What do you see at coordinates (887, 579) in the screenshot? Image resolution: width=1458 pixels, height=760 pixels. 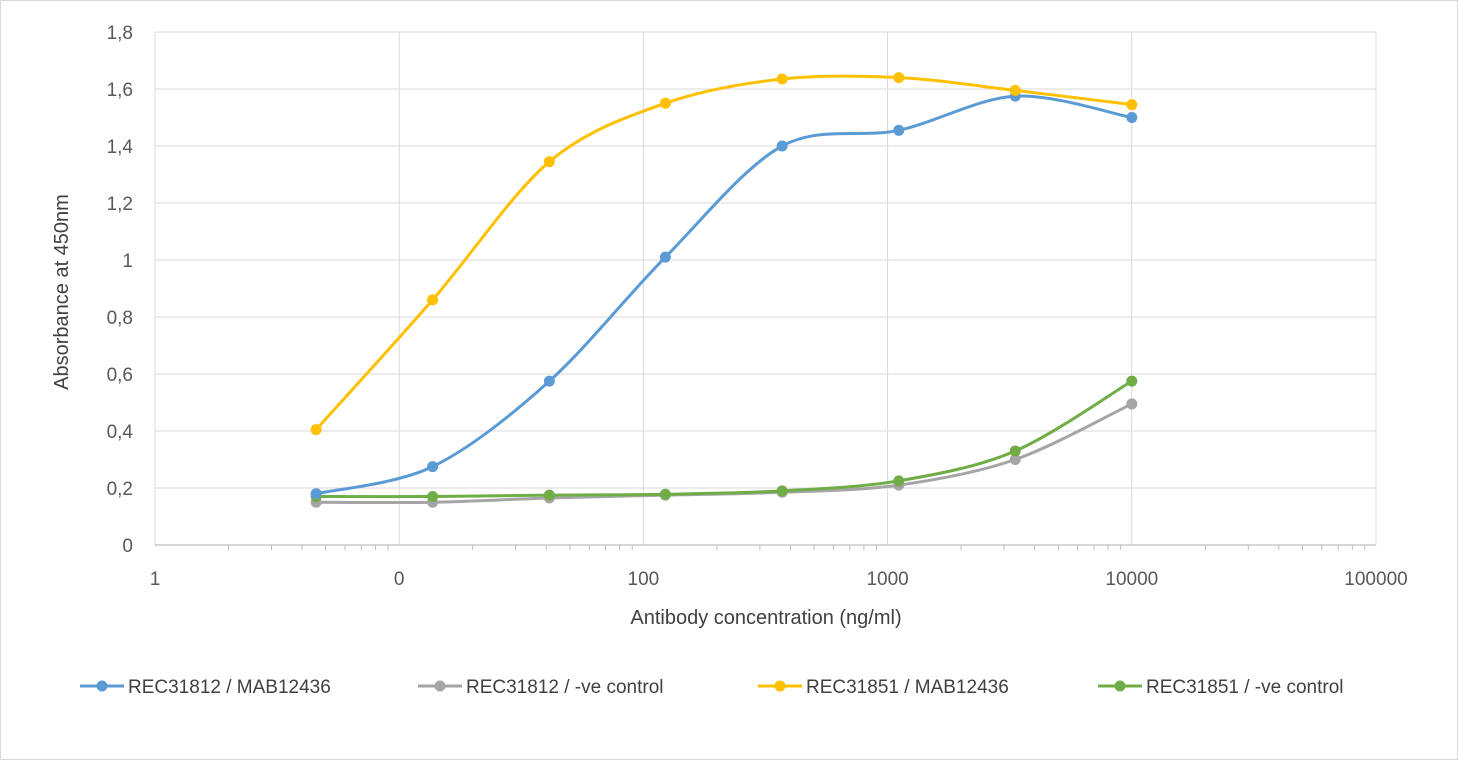 I see `x-tick-label: 1000` at bounding box center [887, 579].